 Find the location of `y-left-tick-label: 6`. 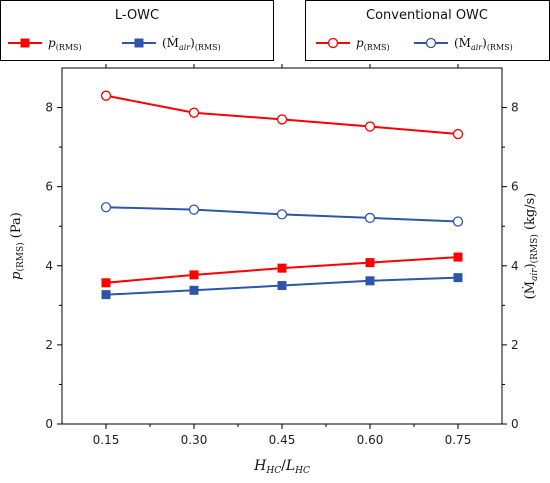

y-left-tick-label: 6 is located at coordinates (49, 187).